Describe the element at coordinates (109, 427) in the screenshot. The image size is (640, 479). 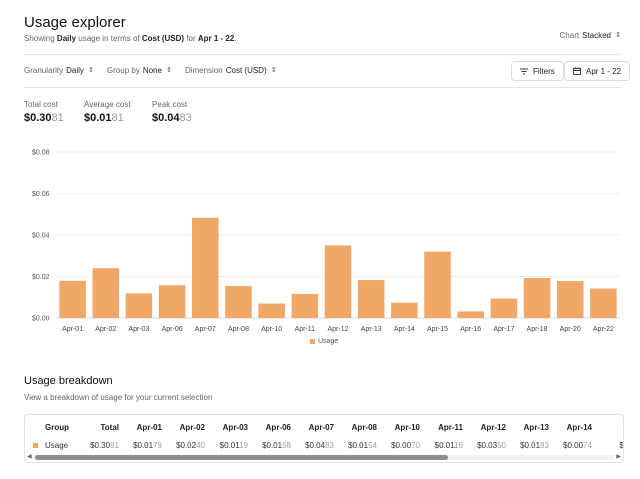
I see `header-total: Total` at that location.